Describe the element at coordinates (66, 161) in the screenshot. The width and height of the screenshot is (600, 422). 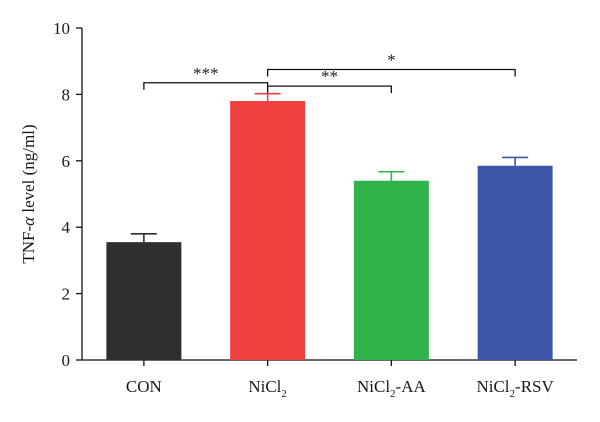
I see `y-tick-label: 6` at that location.